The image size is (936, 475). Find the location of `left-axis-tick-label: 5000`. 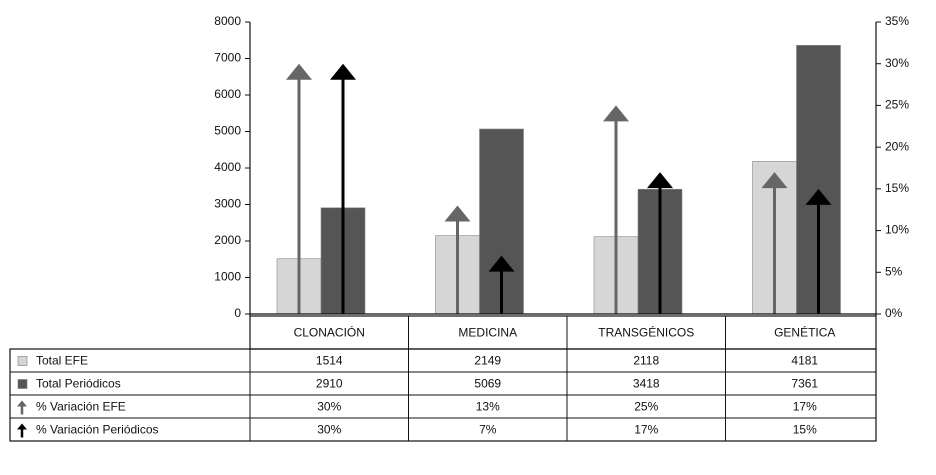

left-axis-tick-label: 5000 is located at coordinates (227, 131).